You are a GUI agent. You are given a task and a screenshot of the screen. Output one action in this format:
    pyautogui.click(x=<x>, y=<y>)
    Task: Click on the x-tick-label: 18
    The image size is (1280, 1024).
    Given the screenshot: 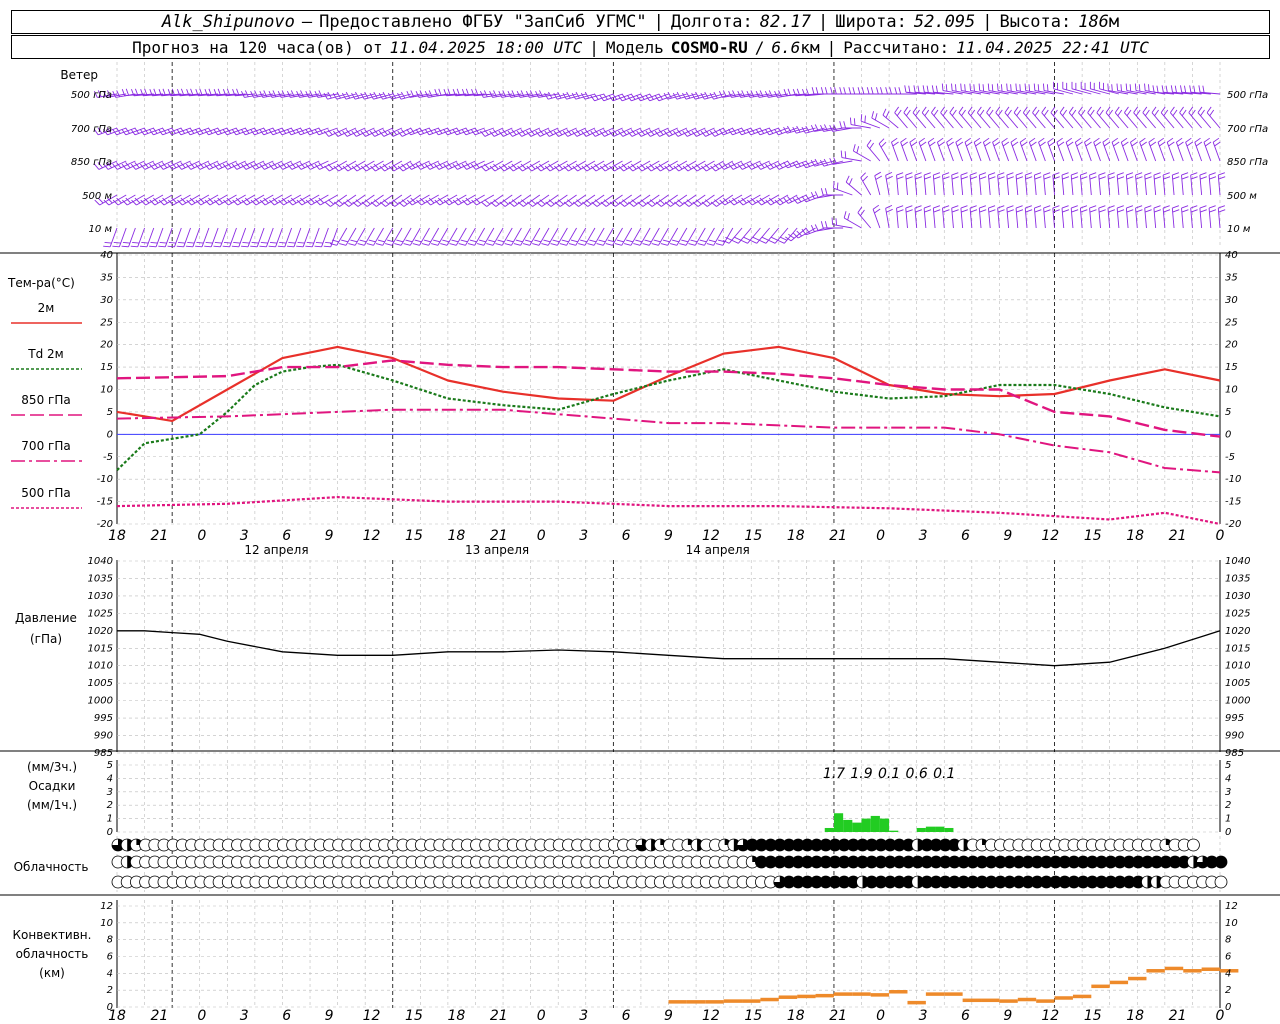 What is the action you would take?
    pyautogui.click(x=796, y=1016)
    